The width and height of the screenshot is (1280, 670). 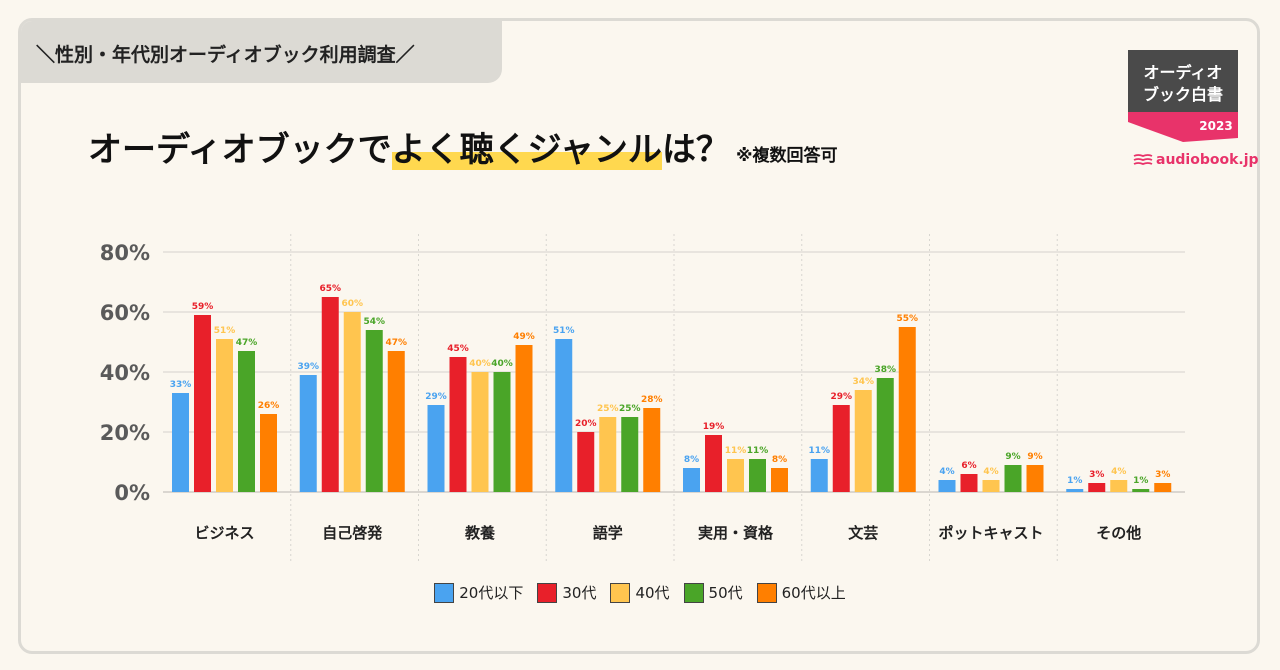 I want to click on data-label: 9%, so click(x=1012, y=457).